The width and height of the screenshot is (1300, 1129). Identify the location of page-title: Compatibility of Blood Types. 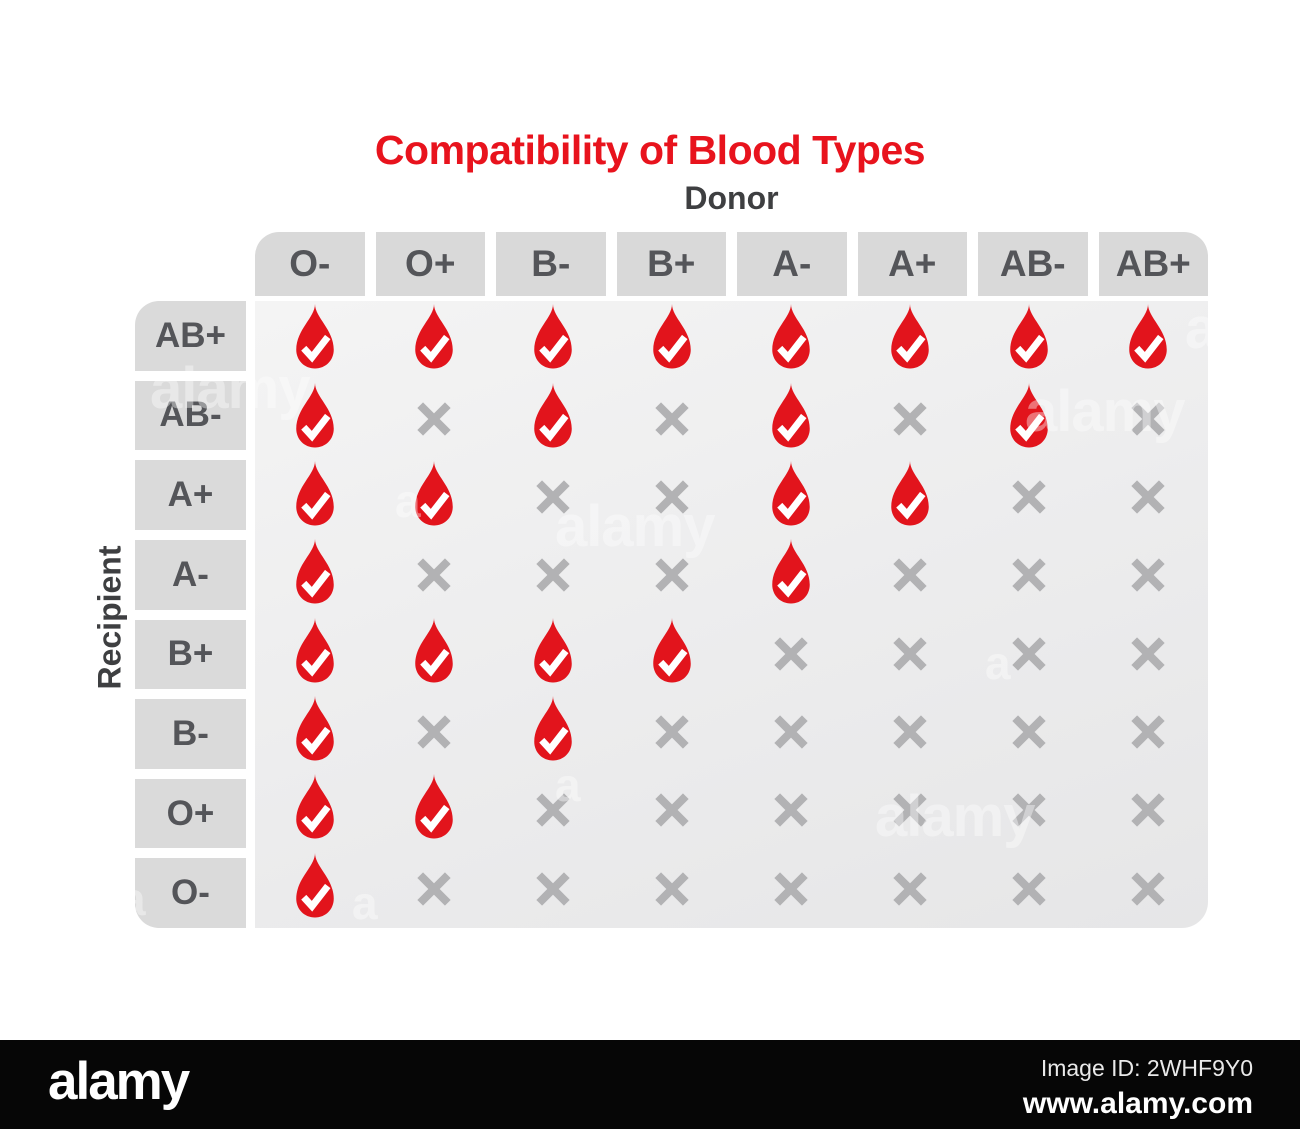
(650, 150).